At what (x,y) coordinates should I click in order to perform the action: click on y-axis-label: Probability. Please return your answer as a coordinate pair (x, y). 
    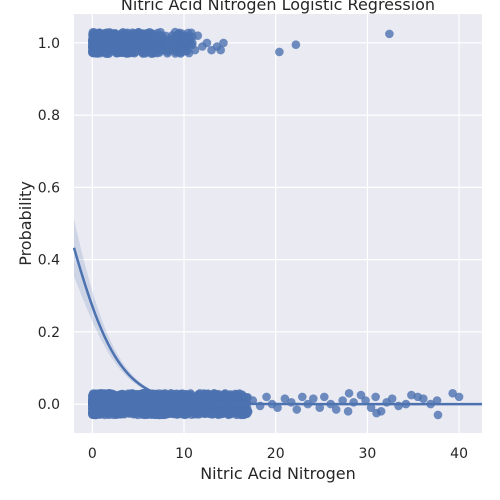
    Looking at the image, I should click on (25, 223).